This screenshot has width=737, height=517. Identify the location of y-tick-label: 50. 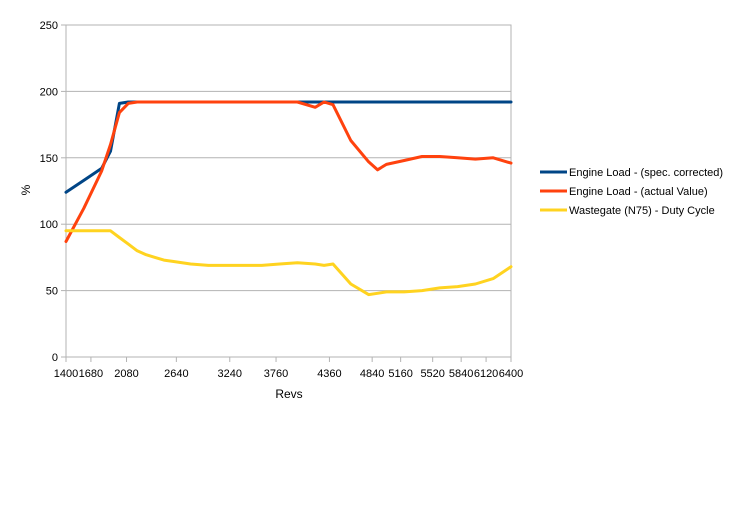
(52, 292).